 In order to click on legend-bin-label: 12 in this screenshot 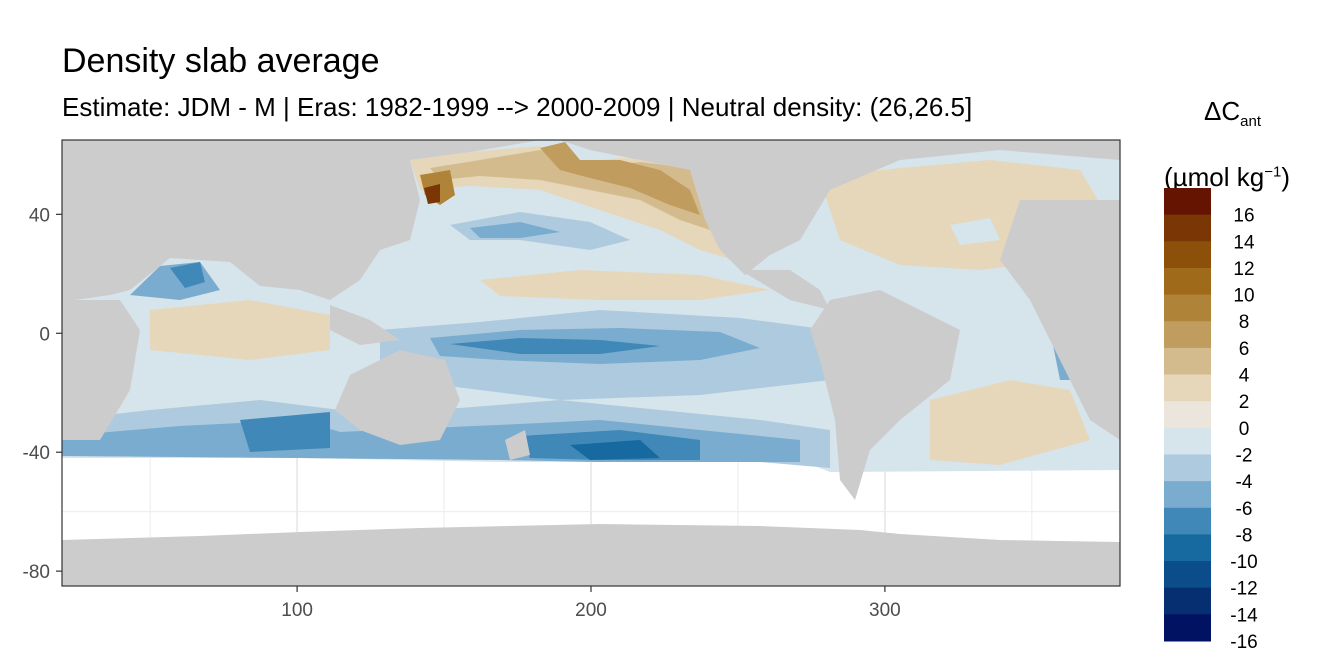, I will do `click(1243, 269)`.